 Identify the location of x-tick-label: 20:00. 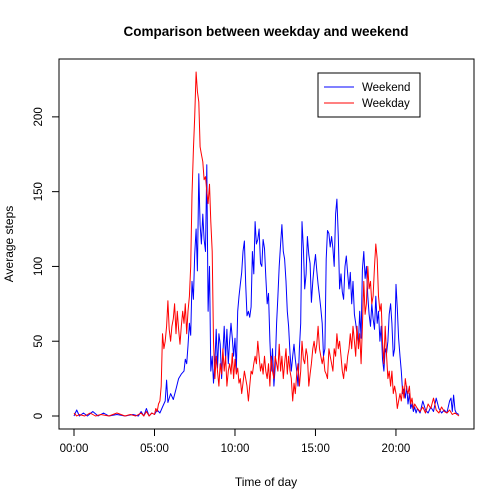
(396, 449).